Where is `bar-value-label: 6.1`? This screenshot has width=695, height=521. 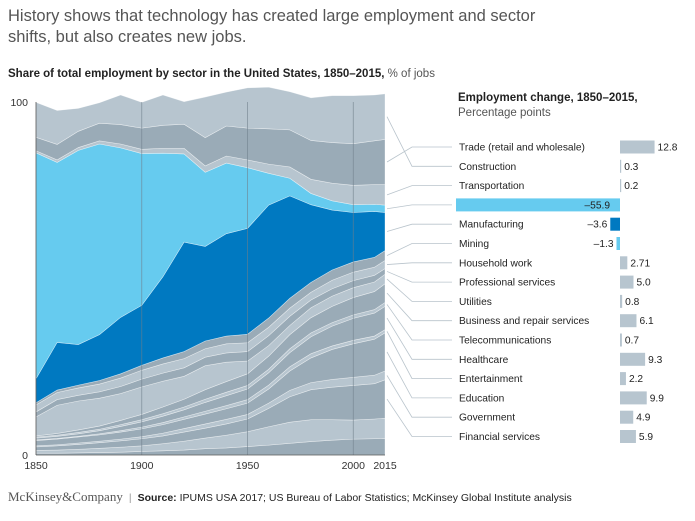 bar-value-label: 6.1 is located at coordinates (646, 321).